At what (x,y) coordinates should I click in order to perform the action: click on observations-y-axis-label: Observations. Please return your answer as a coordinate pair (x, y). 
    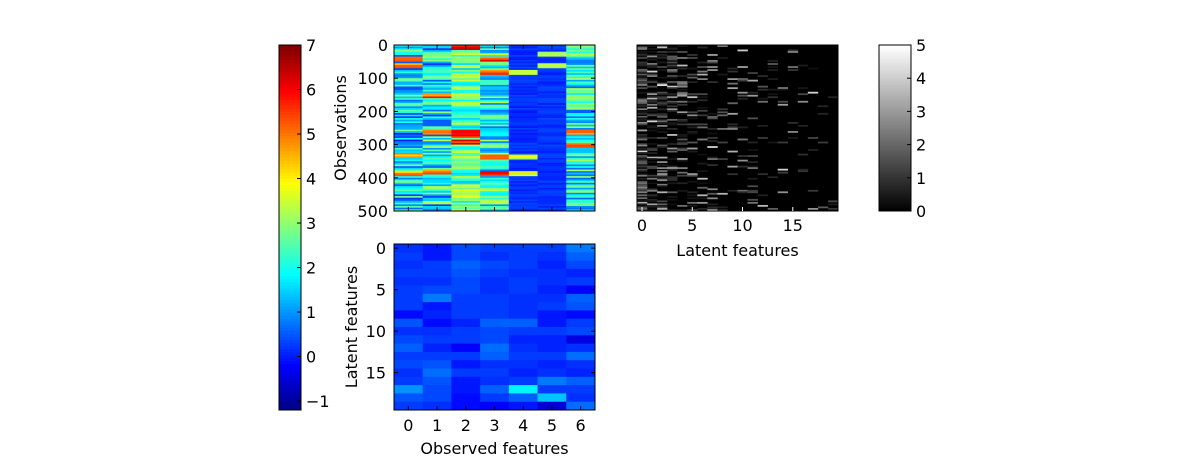
    Looking at the image, I should click on (340, 128).